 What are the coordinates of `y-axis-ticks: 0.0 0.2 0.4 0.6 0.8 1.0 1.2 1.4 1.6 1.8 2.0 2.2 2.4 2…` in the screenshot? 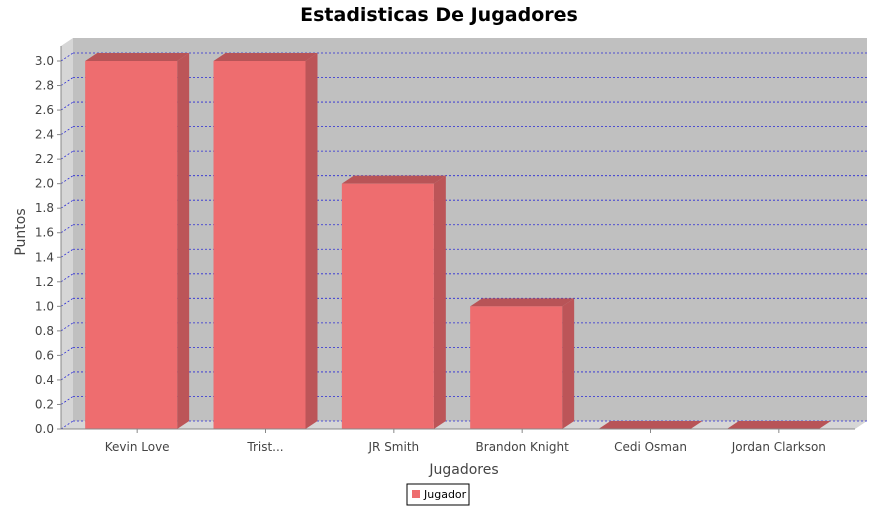 It's located at (48, 245).